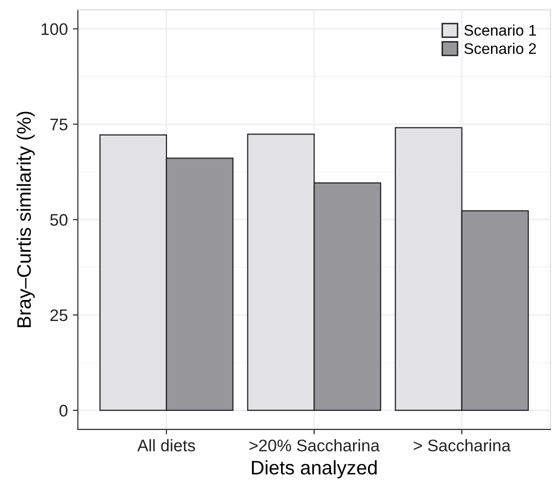 Image resolution: width=556 pixels, height=488 pixels. What do you see at coordinates (314, 445) in the screenshot?
I see `x-tick-label: >20% Saccharina` at bounding box center [314, 445].